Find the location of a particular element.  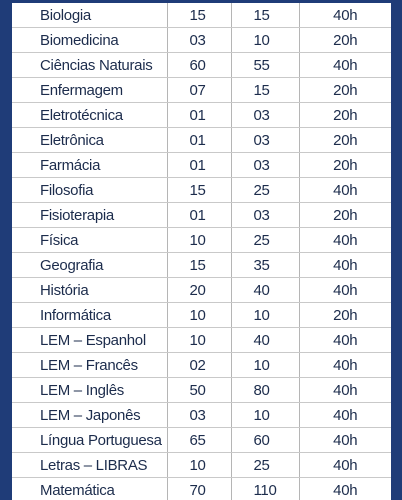

table-row: Matemática 70 110 40h is located at coordinates (201, 488).